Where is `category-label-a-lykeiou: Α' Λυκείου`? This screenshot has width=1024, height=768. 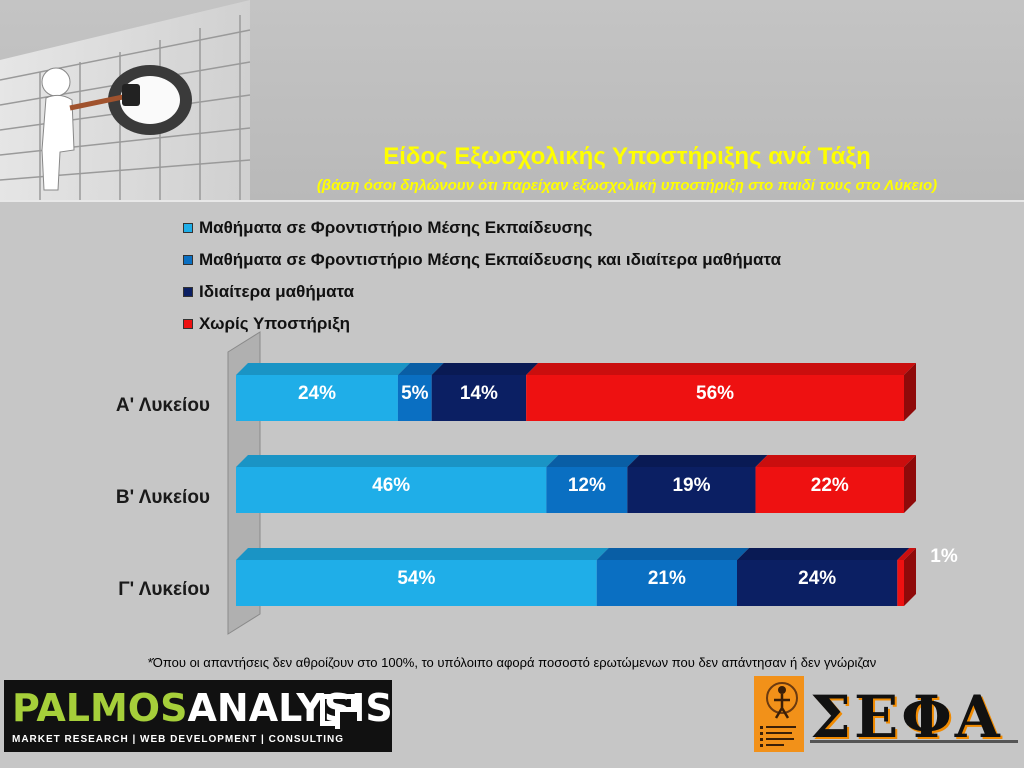 category-label-a-lykeiou: Α' Λυκείου is located at coordinates (162, 405).